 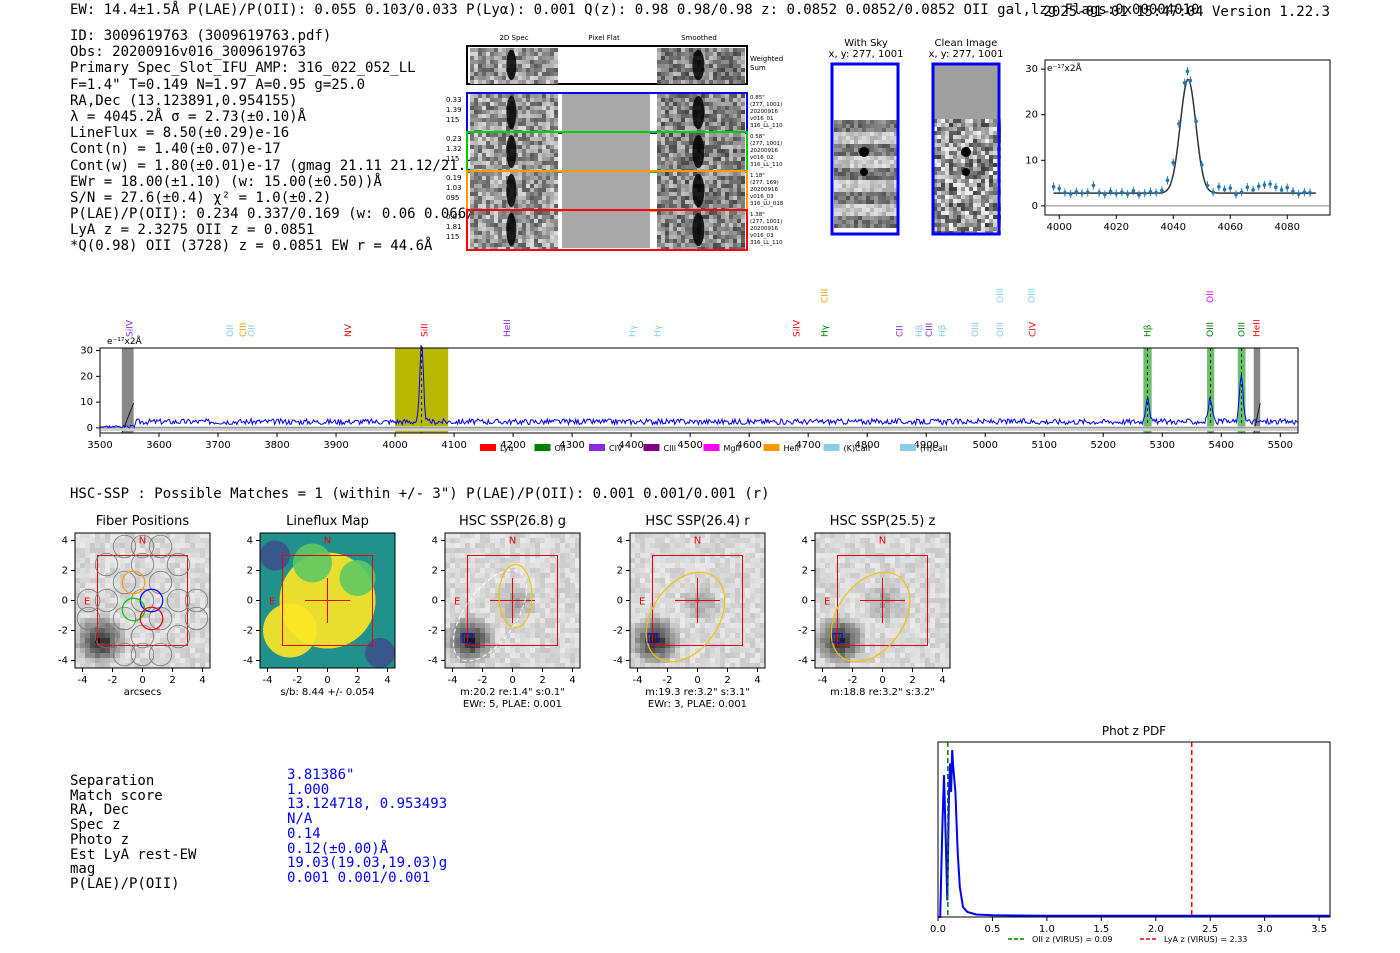 I want to click on east-label: E, so click(x=87, y=602).